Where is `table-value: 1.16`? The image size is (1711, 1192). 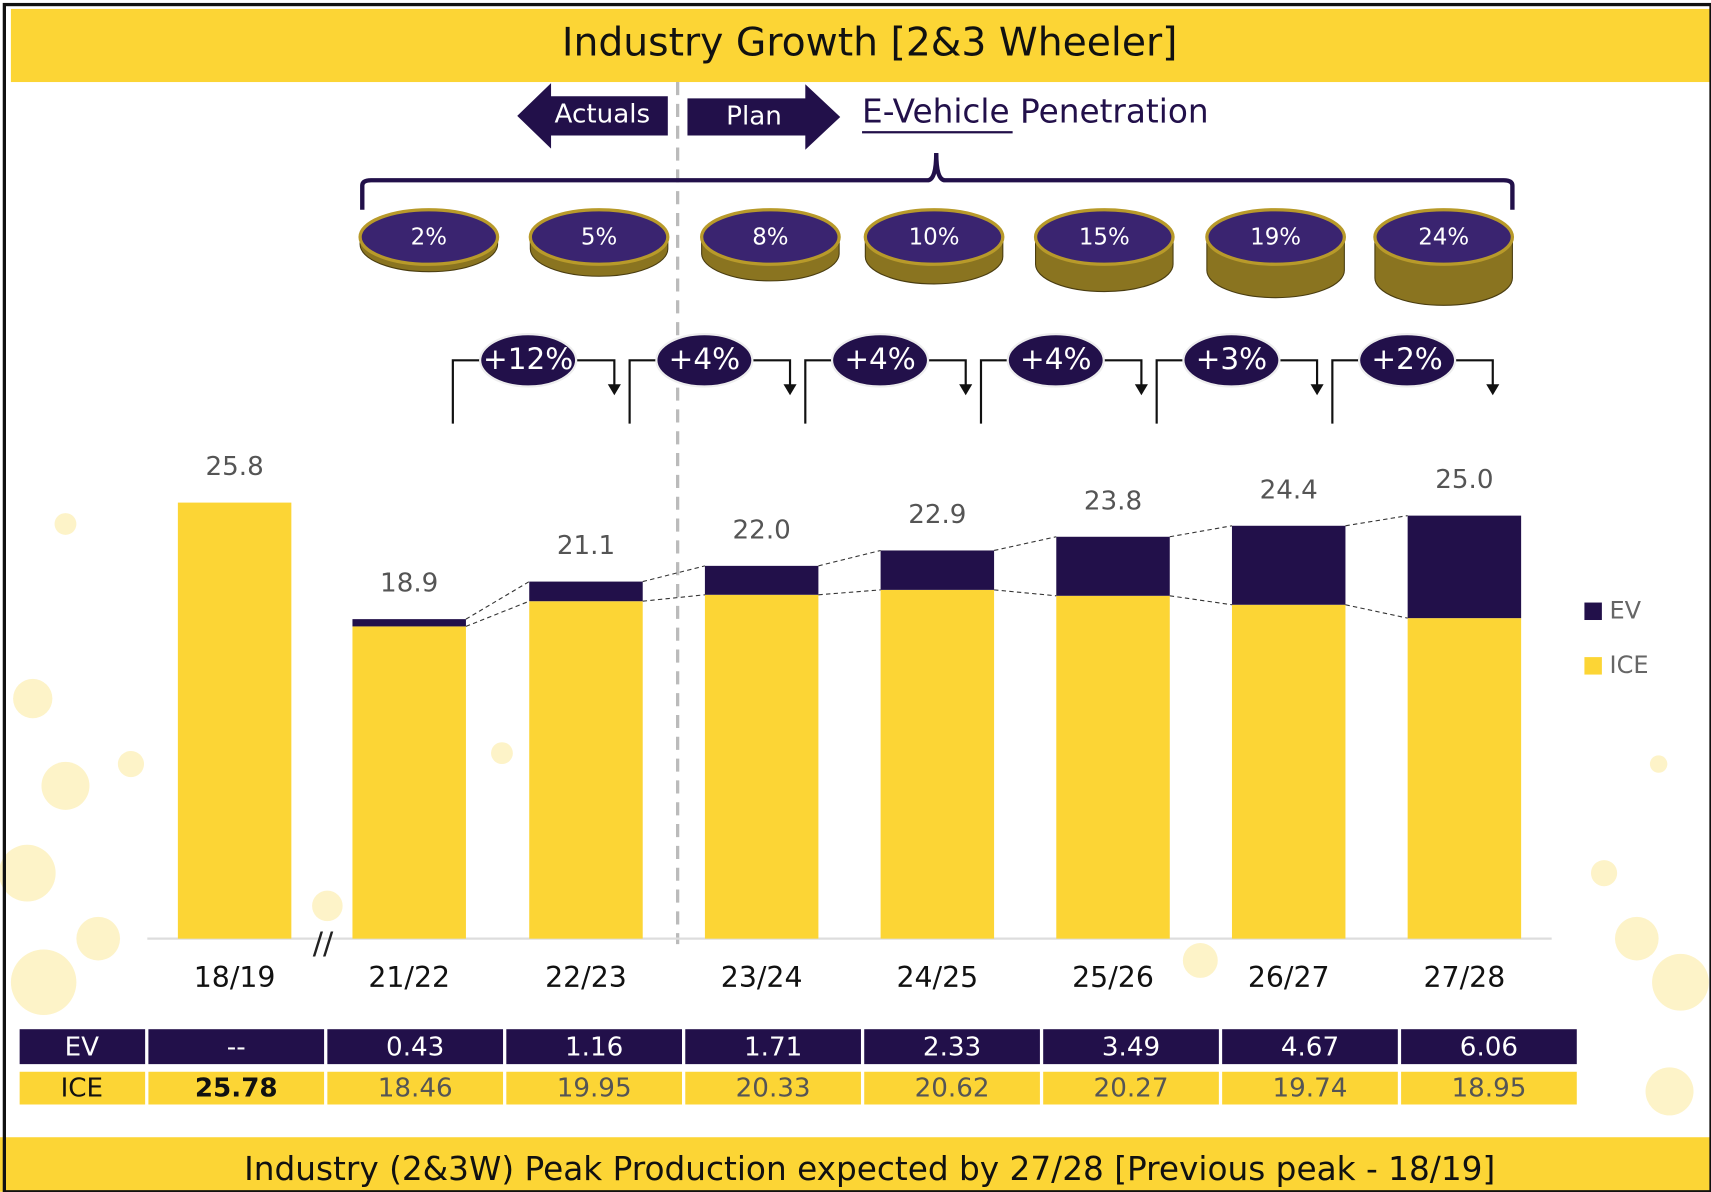 table-value: 1.16 is located at coordinates (594, 1047).